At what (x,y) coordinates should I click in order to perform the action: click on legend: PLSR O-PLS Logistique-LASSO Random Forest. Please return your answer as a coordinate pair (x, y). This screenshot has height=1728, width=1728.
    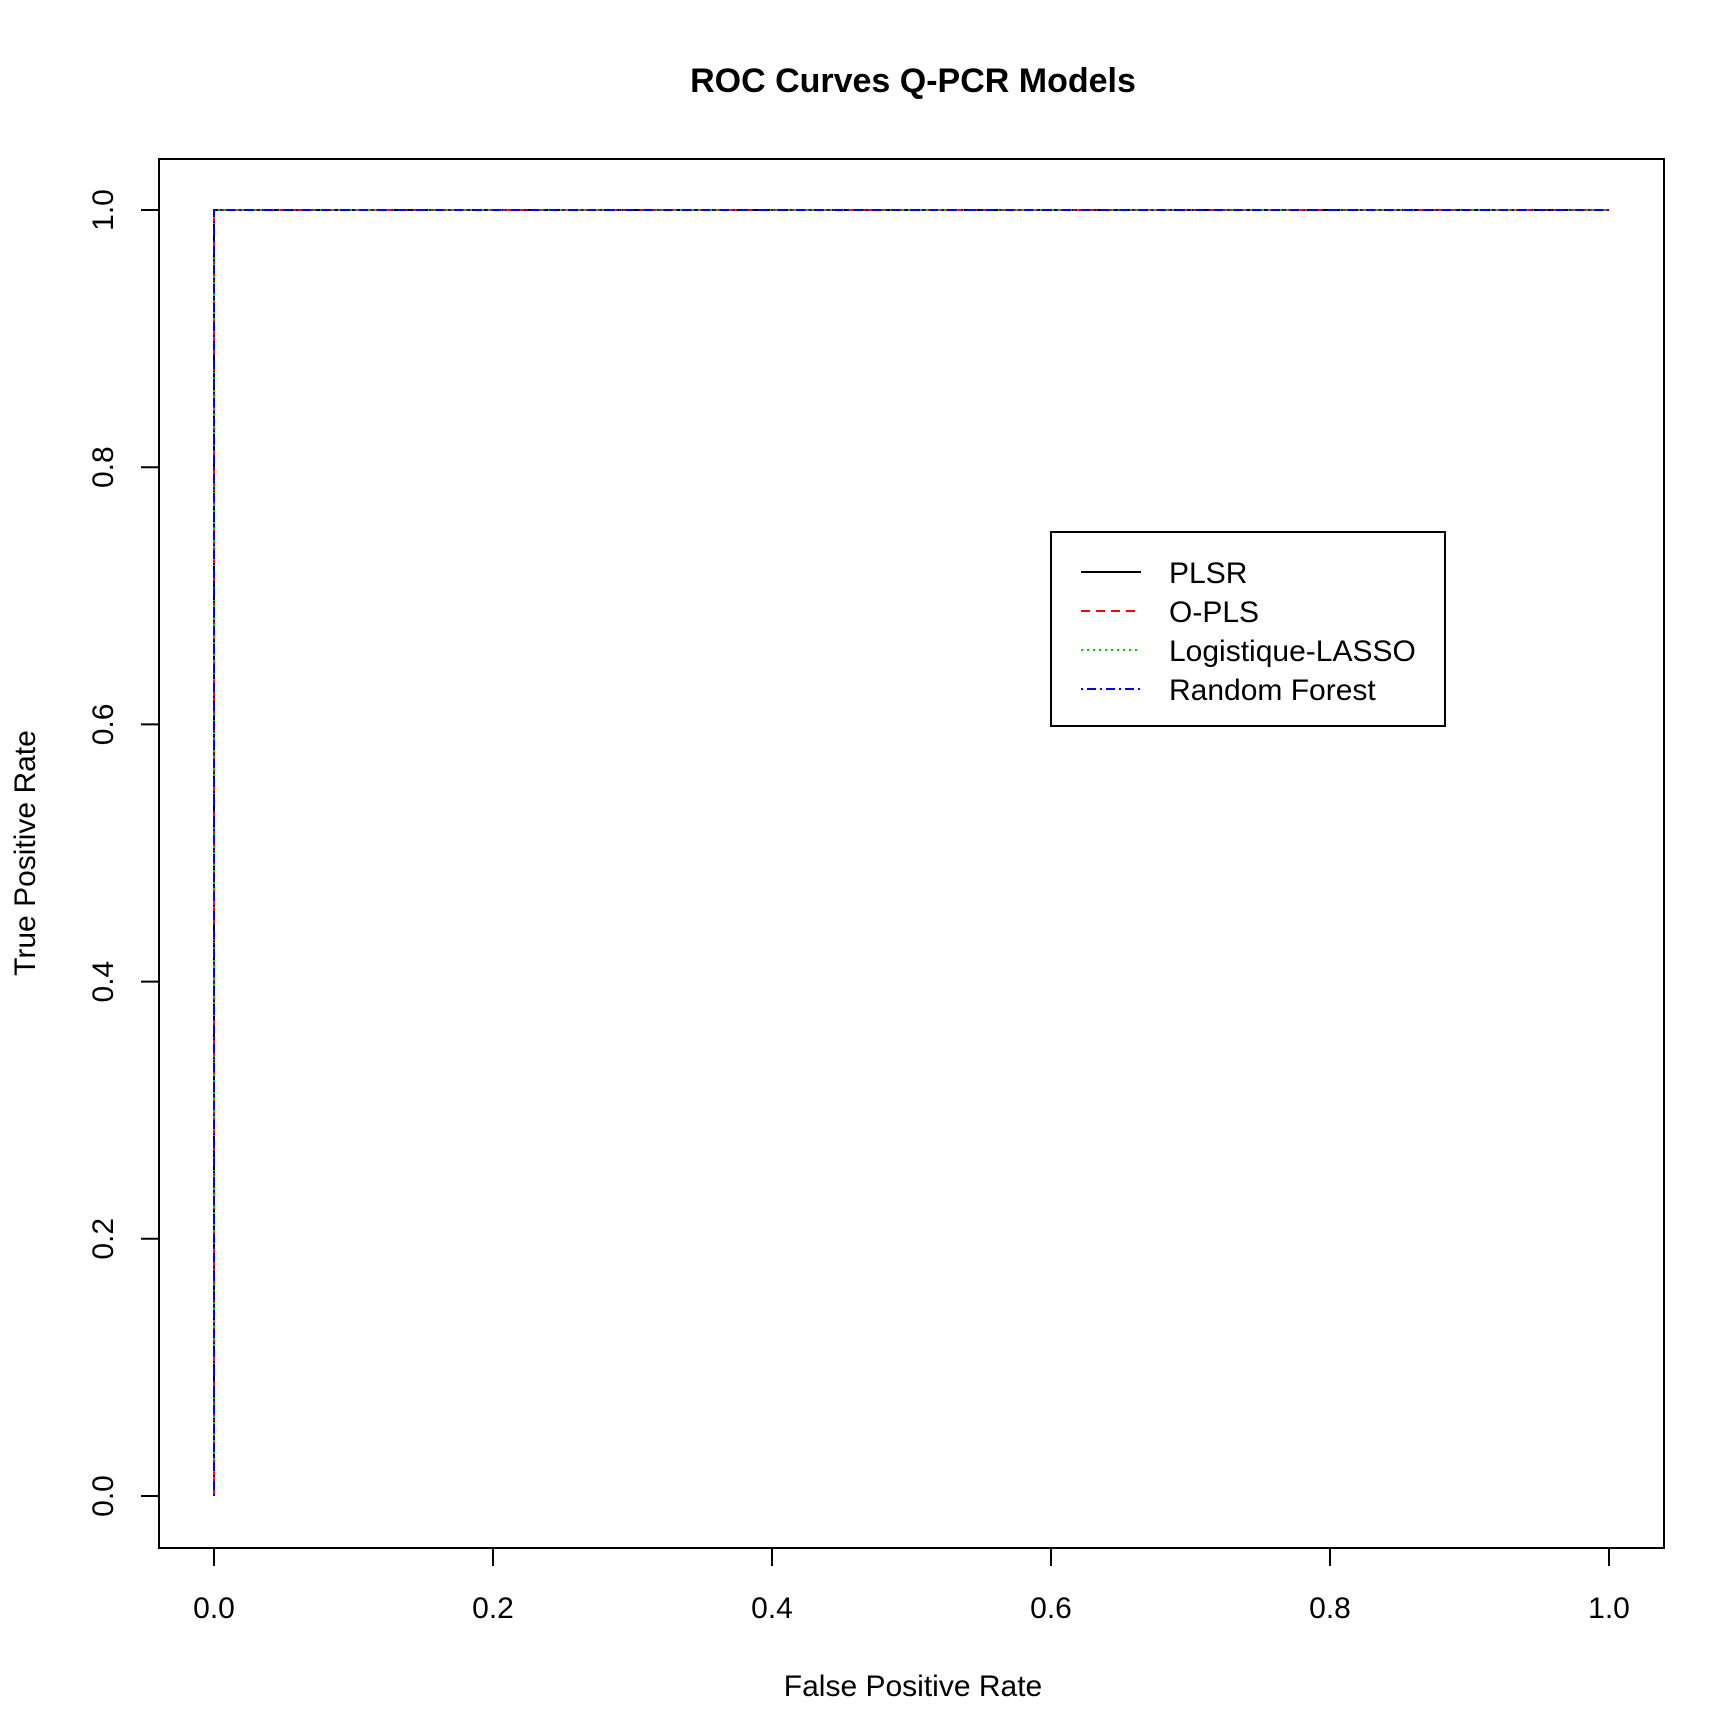
    Looking at the image, I should click on (1248, 629).